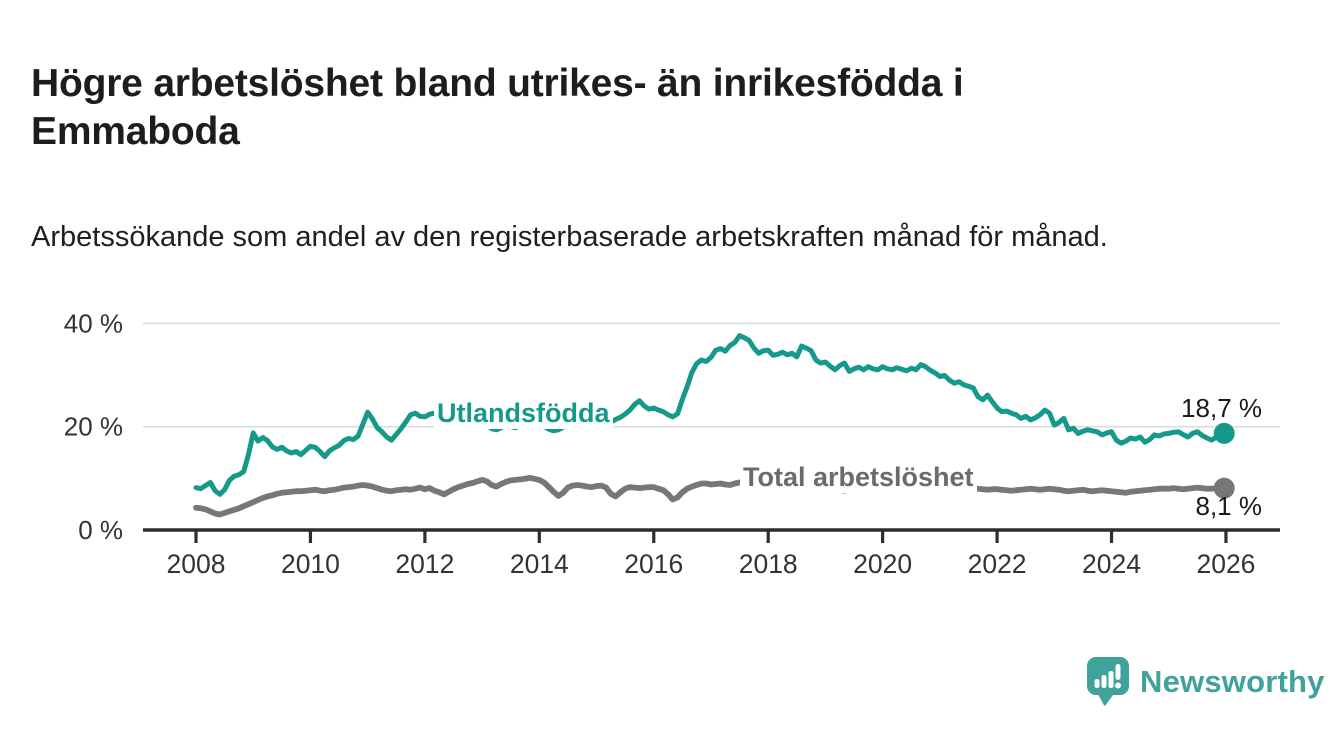  What do you see at coordinates (539, 564) in the screenshot?
I see `x-axis-tick-label: 2014` at bounding box center [539, 564].